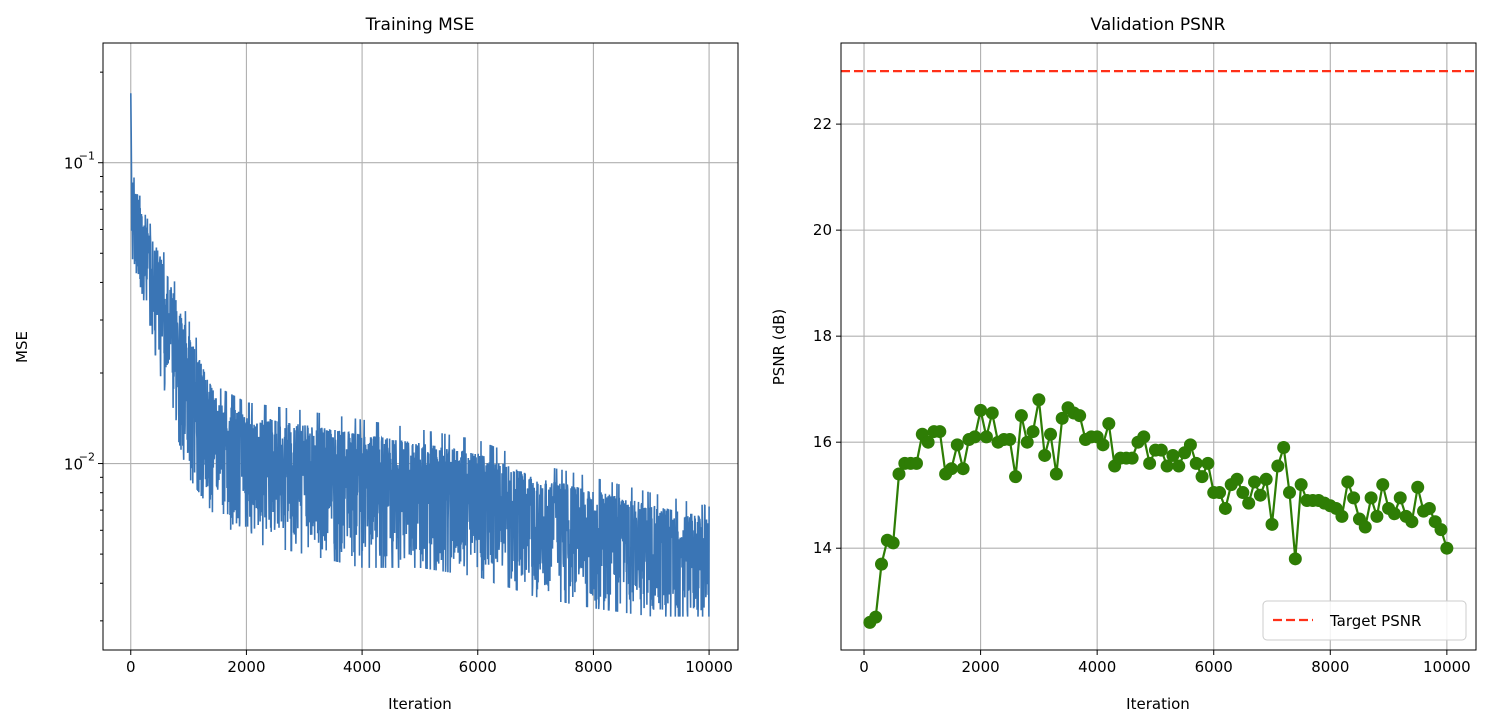  I want to click on y-tick-label: 22, so click(822, 124).